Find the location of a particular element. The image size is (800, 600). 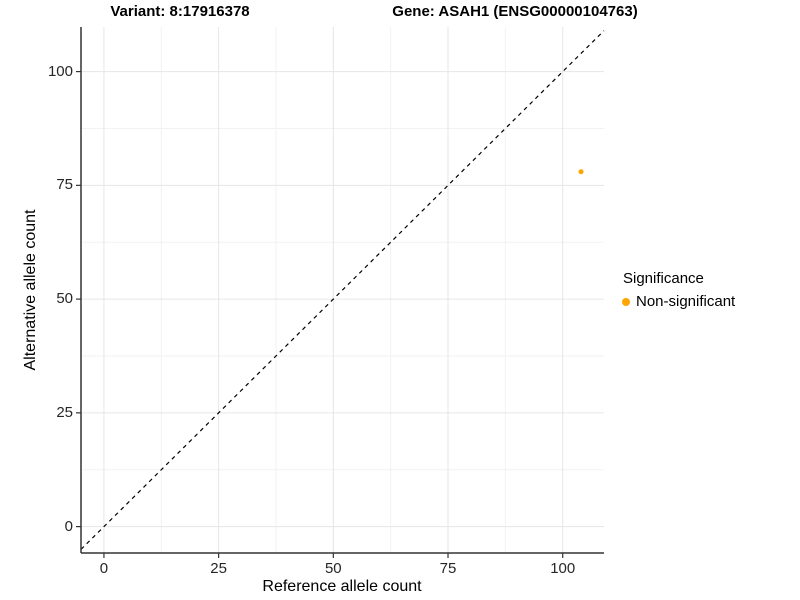

legend: Significance Non-significant is located at coordinates (677, 290).